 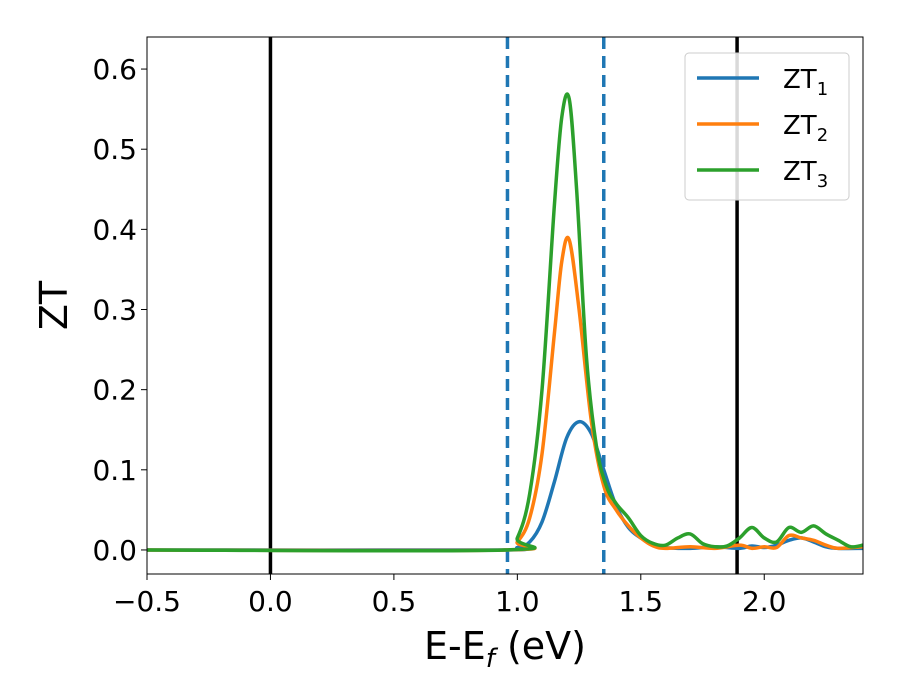 I want to click on x-tick-label: −0.5, so click(x=147, y=601).